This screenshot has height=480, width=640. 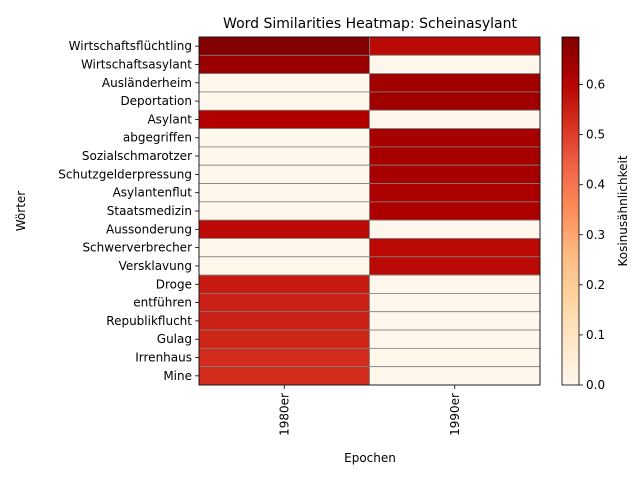 I want to click on y-tick-label: Staatsmedizin, so click(x=149, y=211).